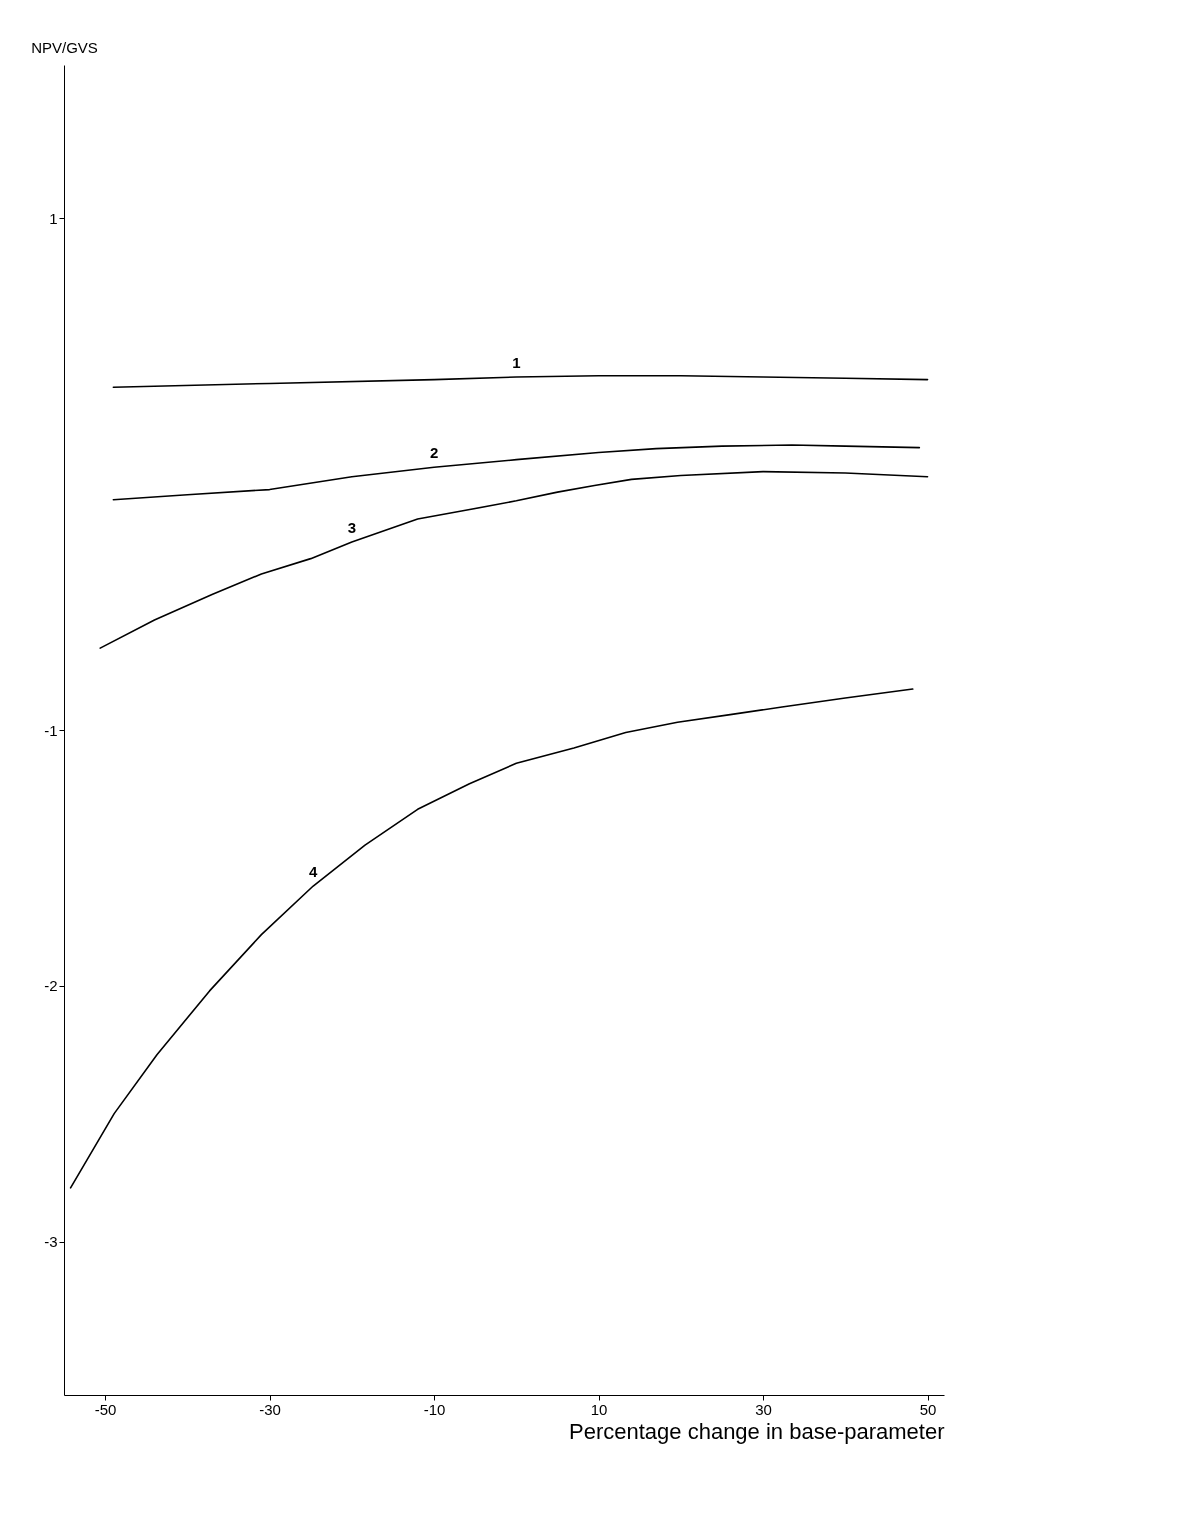  Describe the element at coordinates (434, 453) in the screenshot. I see `series-label: 2` at that location.